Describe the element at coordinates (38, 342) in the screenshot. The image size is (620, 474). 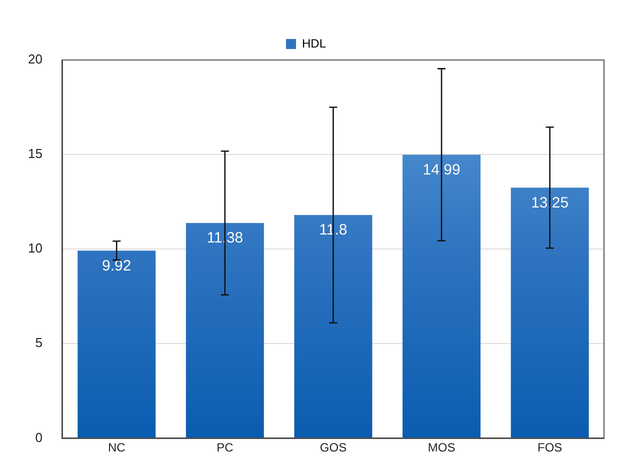
I see `y-tick-label: 5` at that location.